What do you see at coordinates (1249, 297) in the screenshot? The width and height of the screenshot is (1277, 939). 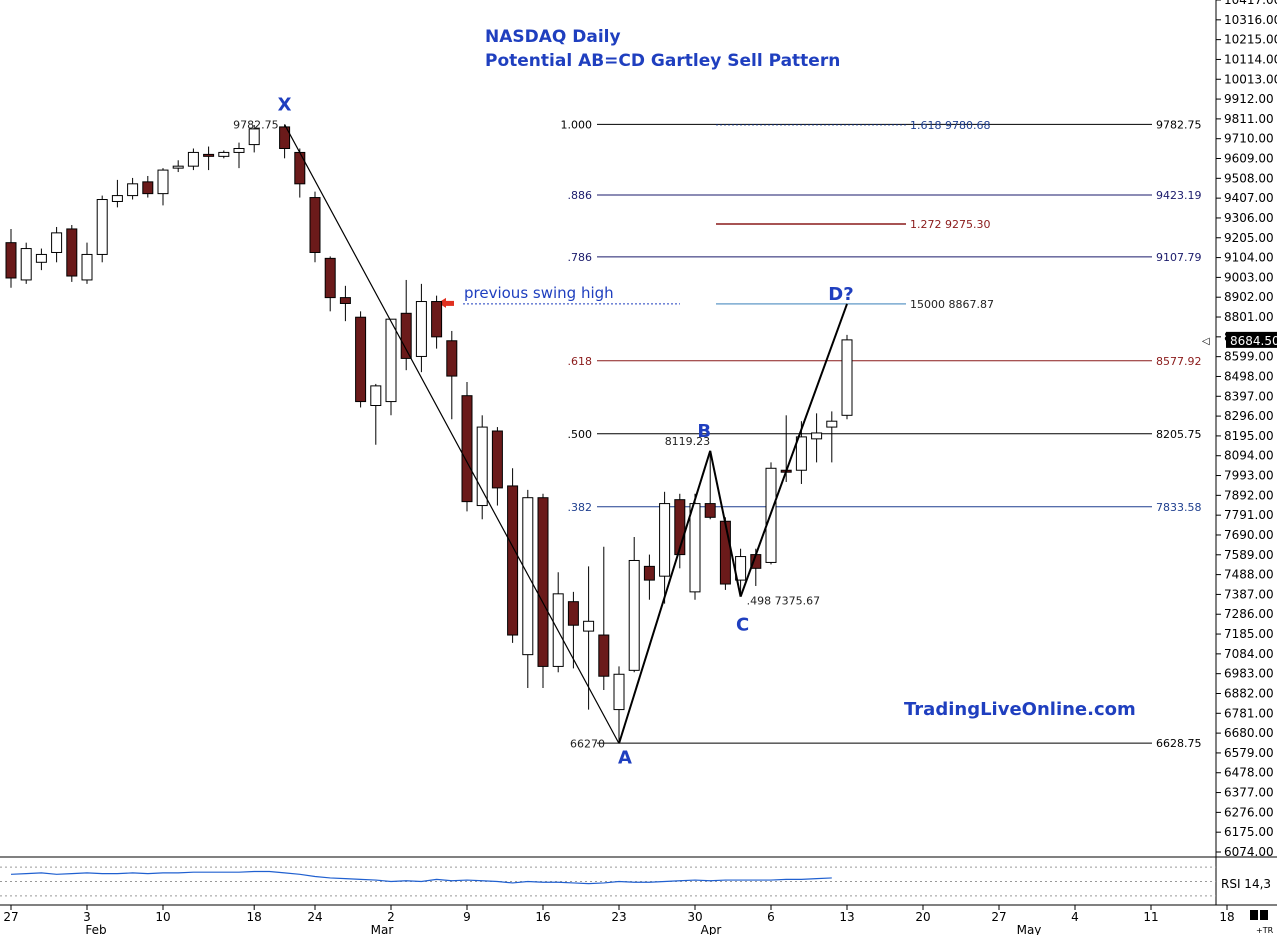 I see `y-tick-label: 8902.00` at bounding box center [1249, 297].